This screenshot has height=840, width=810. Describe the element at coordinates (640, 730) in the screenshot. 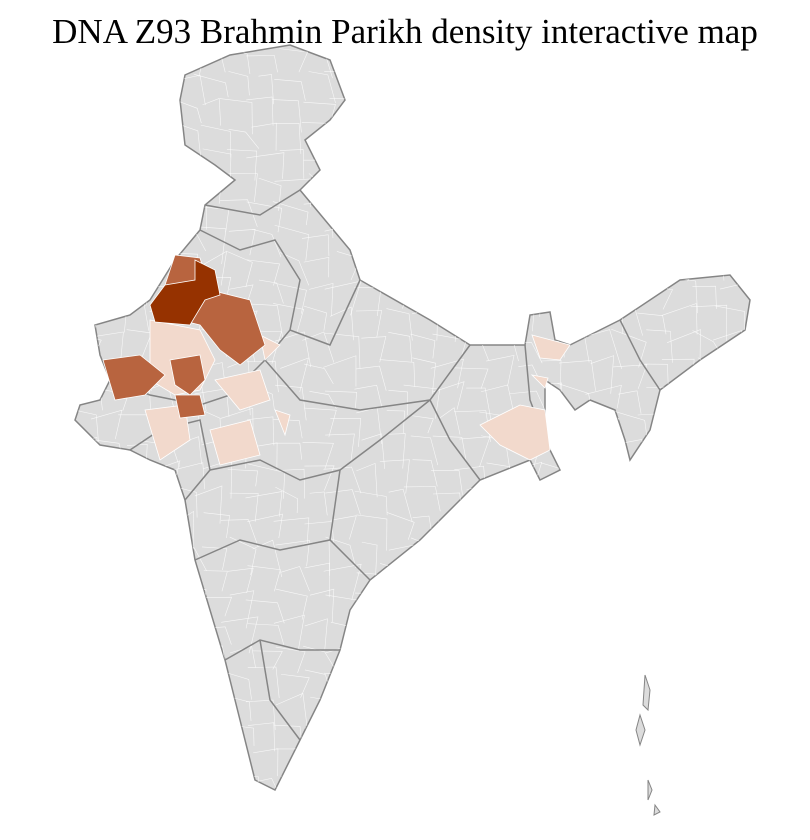

I see `island` at that location.